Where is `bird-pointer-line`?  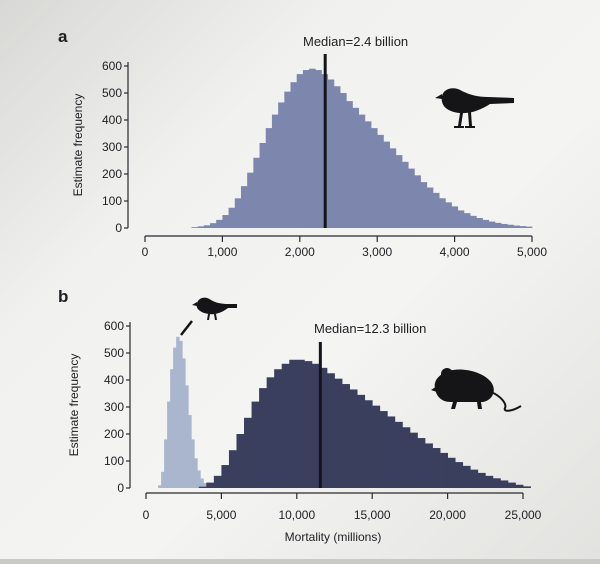
bird-pointer-line is located at coordinates (186, 328).